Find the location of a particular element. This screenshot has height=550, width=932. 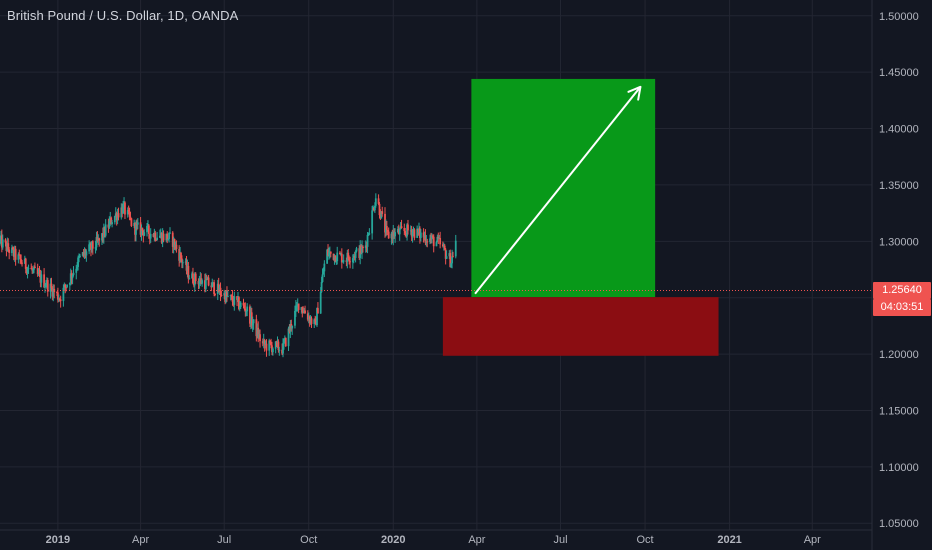

x-tick-label: Oct is located at coordinates (644, 540).